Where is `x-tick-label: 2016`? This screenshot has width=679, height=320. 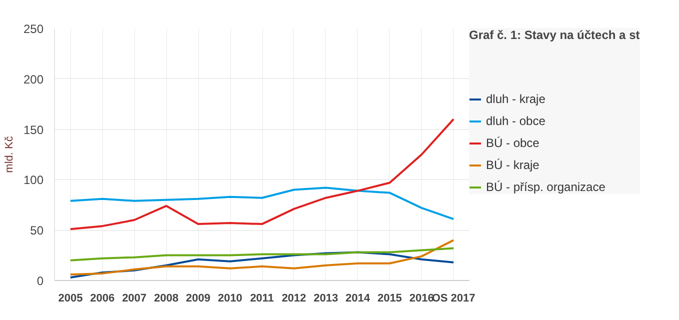 x-tick-label: 2016 is located at coordinates (421, 298).